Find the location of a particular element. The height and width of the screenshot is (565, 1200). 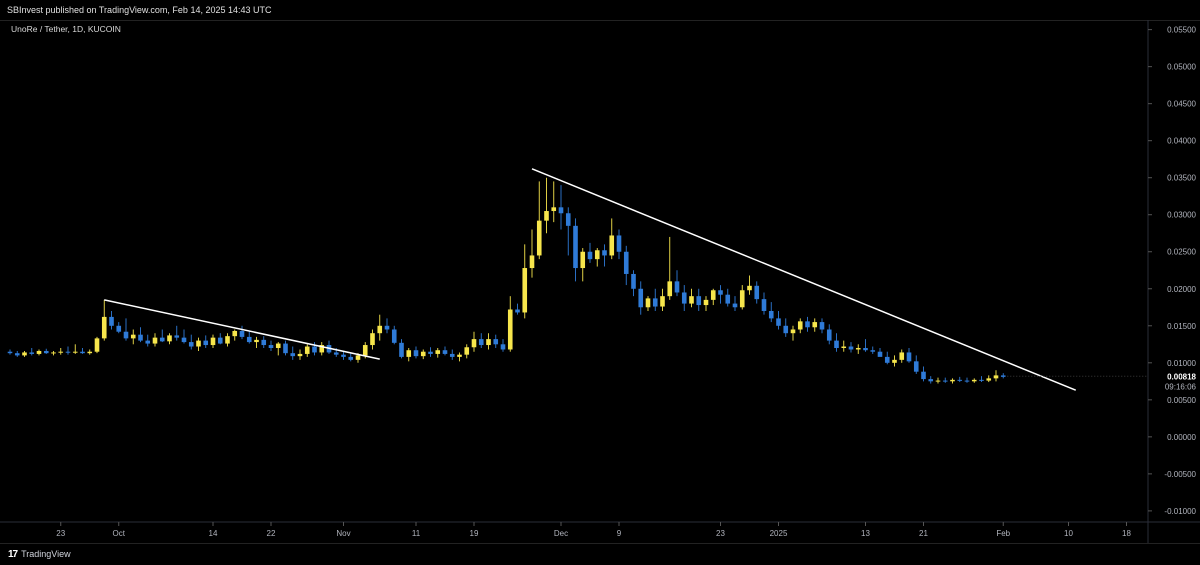

time-axis: 23 Oct 14 22 Nov 11 19 Dec 9 23 2025 13 21 Feb 10 18 is located at coordinates (600, 529).